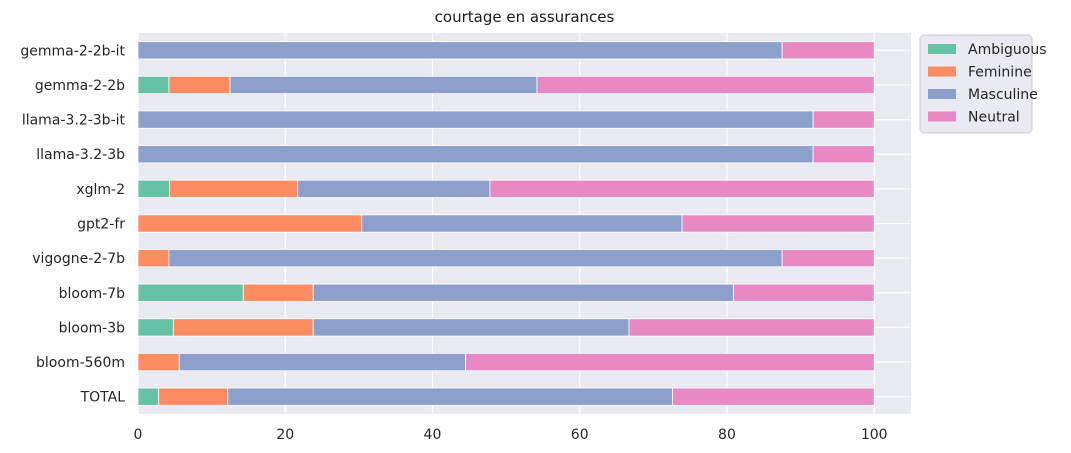 The width and height of the screenshot is (1071, 453). What do you see at coordinates (1000, 73) in the screenshot?
I see `legend-label: Feminine` at bounding box center [1000, 73].